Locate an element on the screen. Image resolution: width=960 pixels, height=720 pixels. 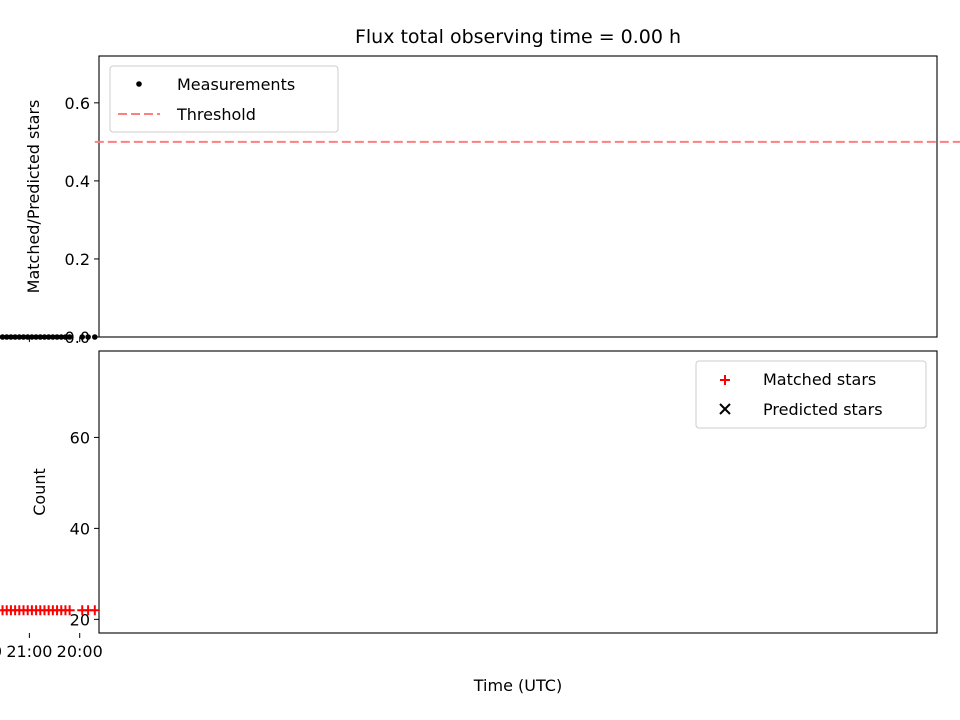
legend-marker-matched is located at coordinates (725, 380).